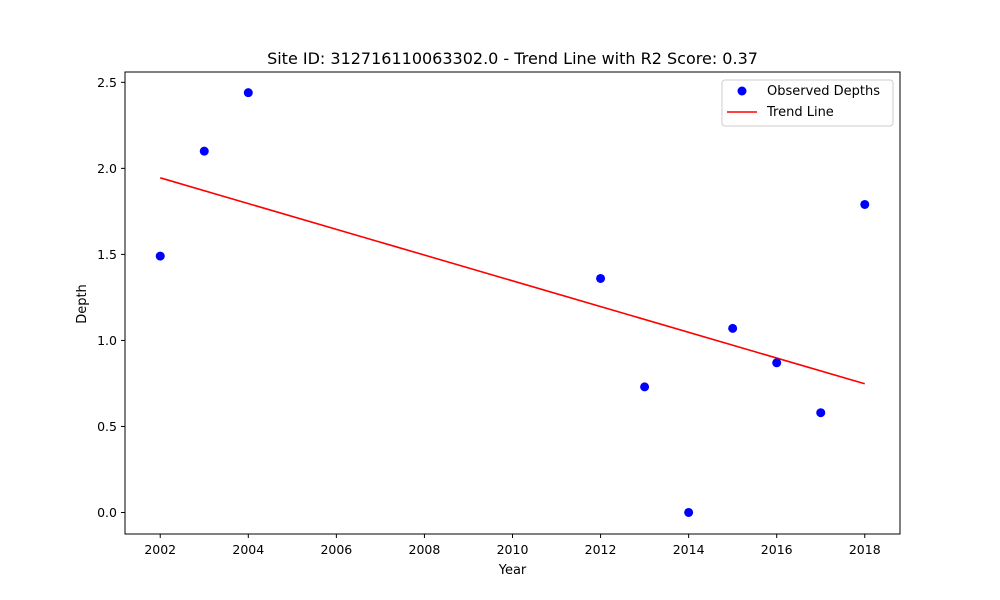 The height and width of the screenshot is (600, 1000). I want to click on x-tick-label: 2004, so click(248, 549).